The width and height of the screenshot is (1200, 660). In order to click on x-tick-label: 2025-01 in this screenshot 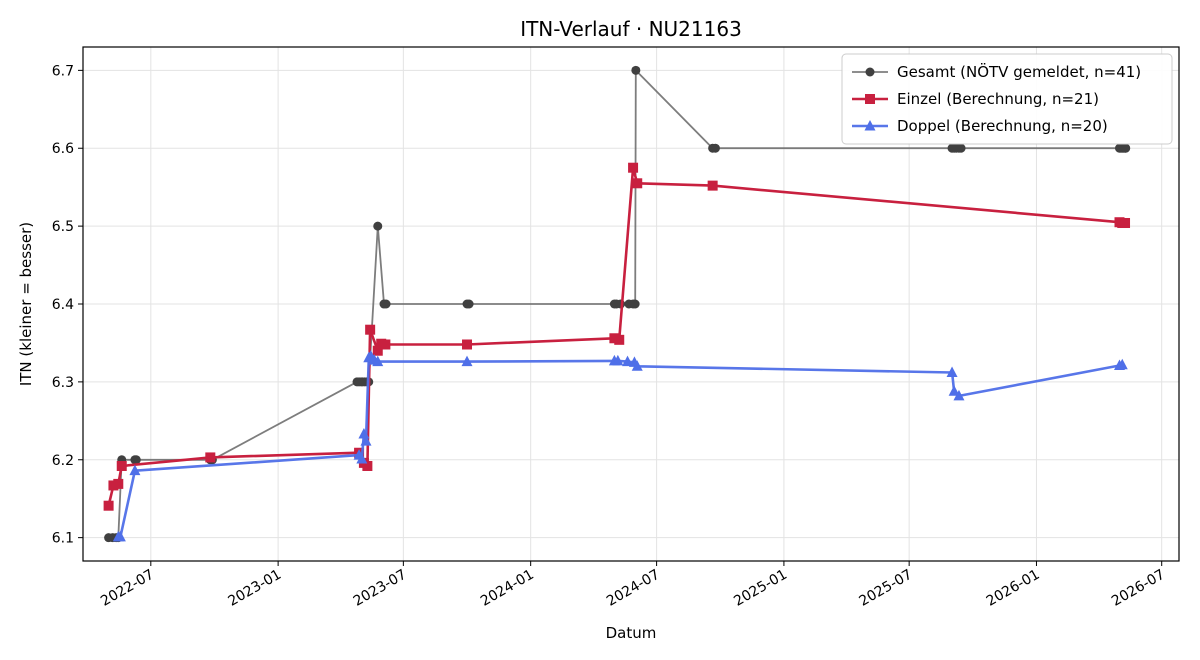, I will do `click(760, 588)`.